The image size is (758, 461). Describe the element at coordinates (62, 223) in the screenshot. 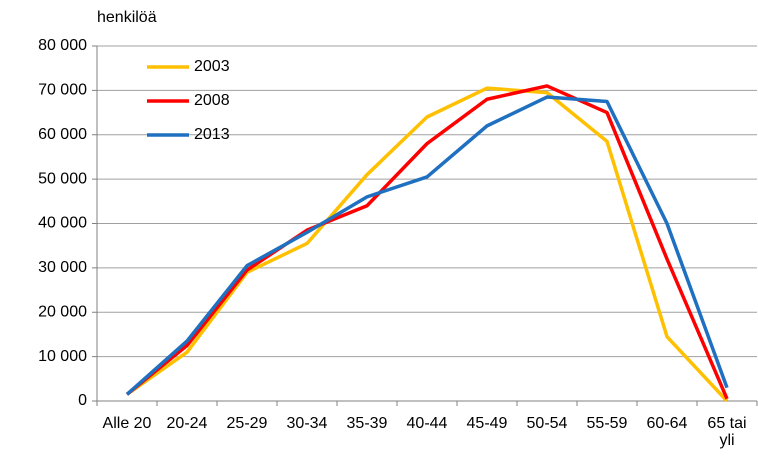

I see `y-tick-label: 40 000` at that location.